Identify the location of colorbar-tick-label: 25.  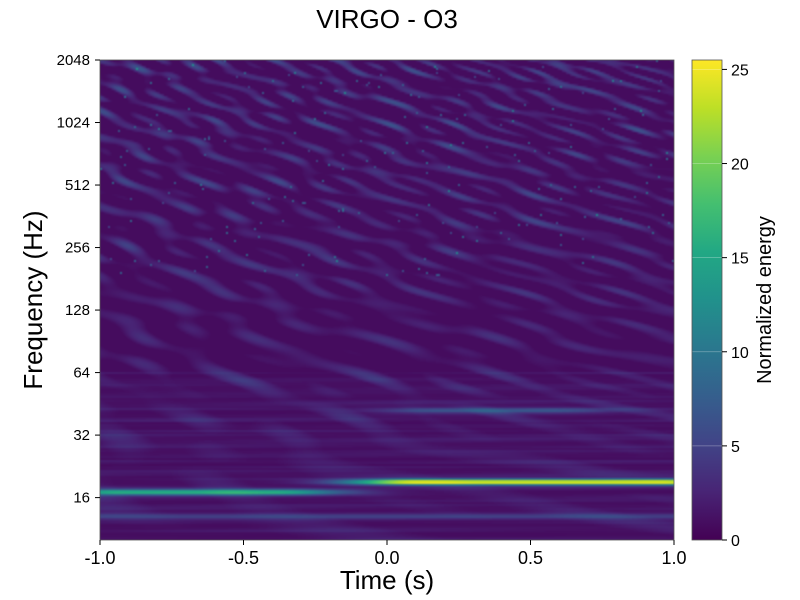
(740, 70).